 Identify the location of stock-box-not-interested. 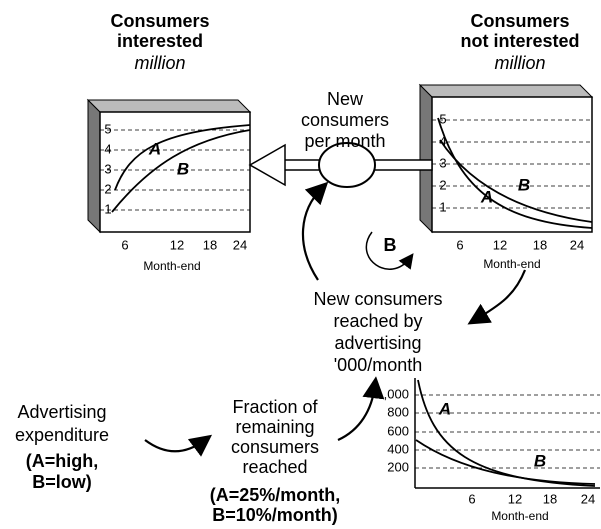
(506, 158).